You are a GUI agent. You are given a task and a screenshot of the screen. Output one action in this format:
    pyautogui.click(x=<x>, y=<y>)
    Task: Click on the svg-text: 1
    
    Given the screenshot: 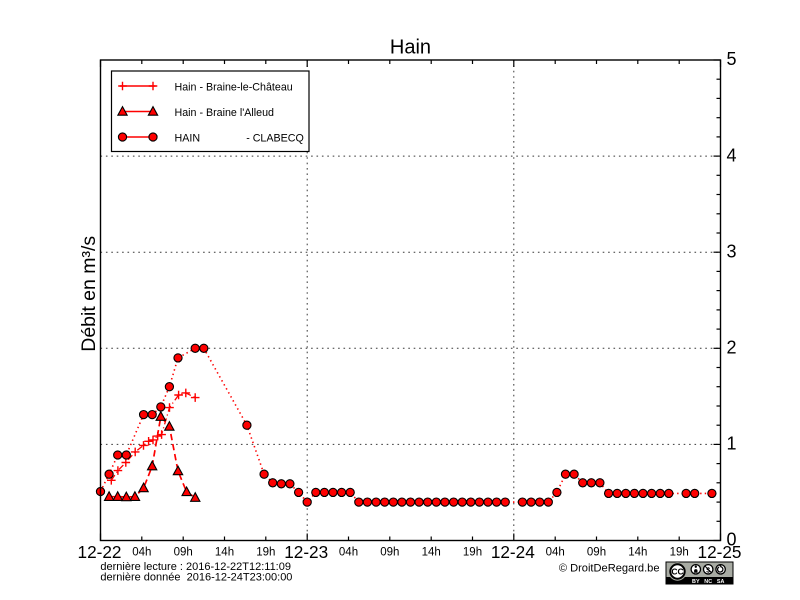 What is the action you would take?
    pyautogui.click(x=732, y=444)
    